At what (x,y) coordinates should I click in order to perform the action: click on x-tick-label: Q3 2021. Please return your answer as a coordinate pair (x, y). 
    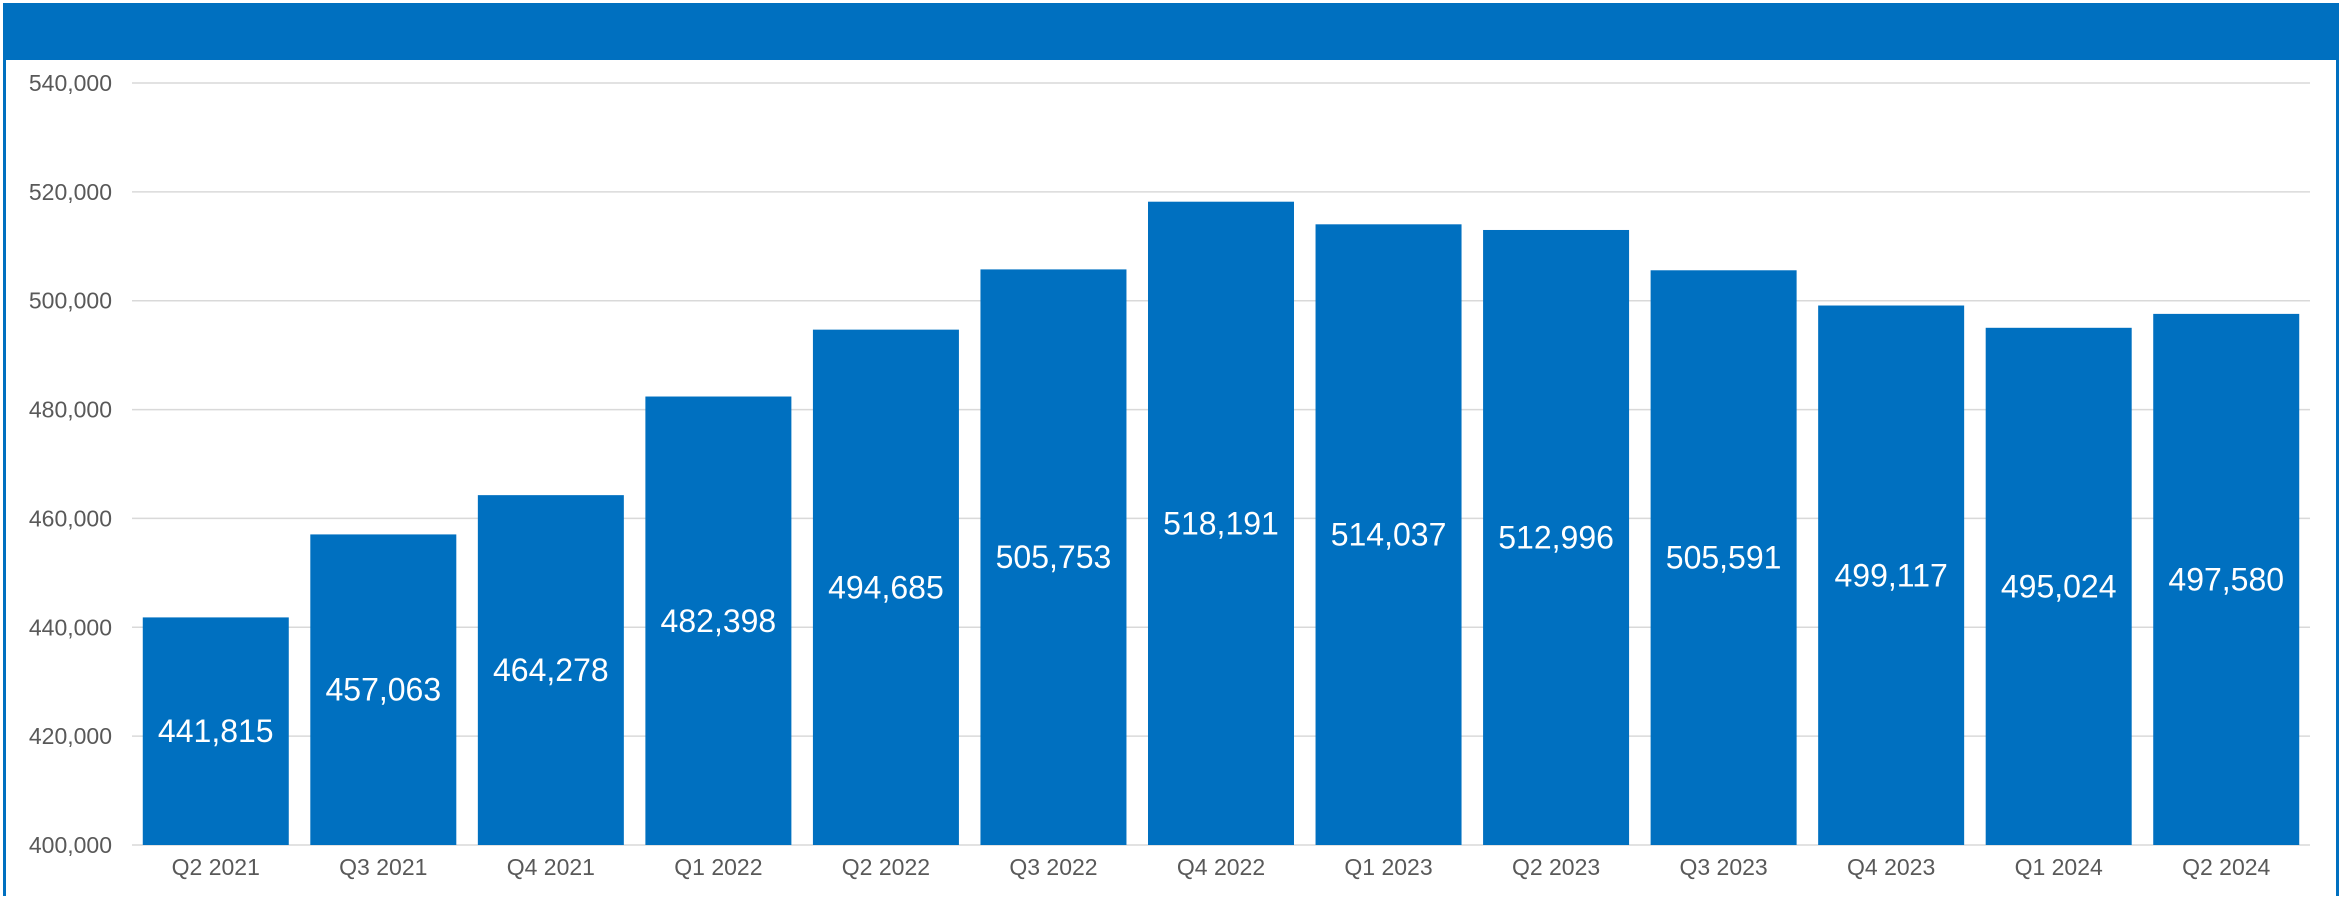
    Looking at the image, I should click on (383, 867).